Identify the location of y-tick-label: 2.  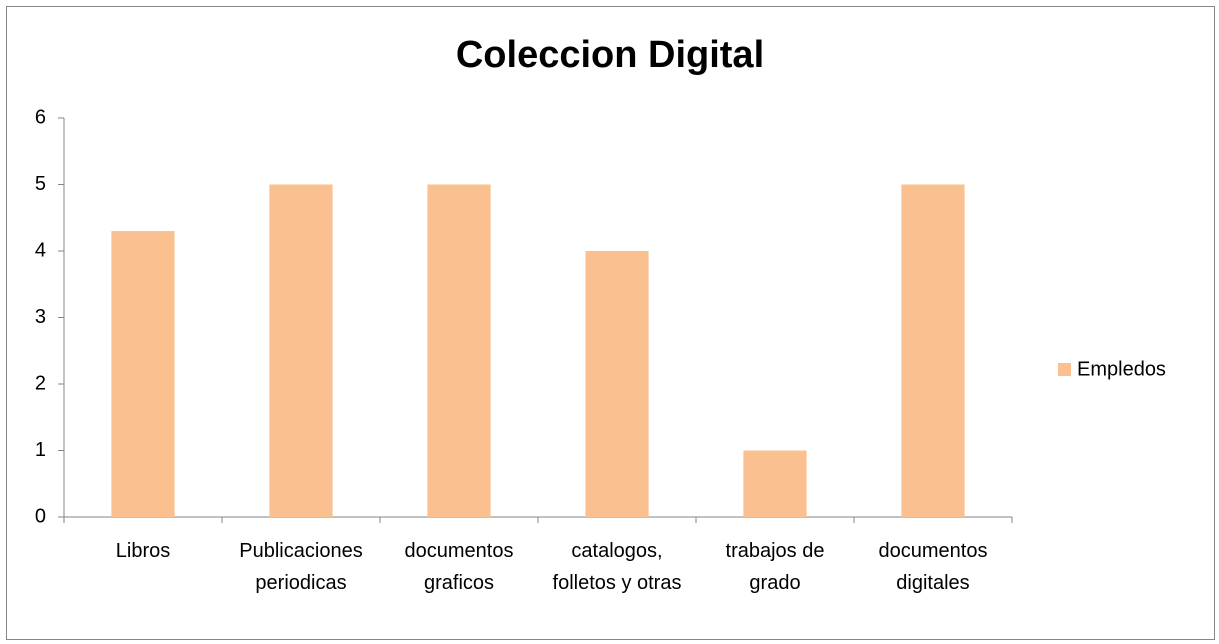
(40, 383).